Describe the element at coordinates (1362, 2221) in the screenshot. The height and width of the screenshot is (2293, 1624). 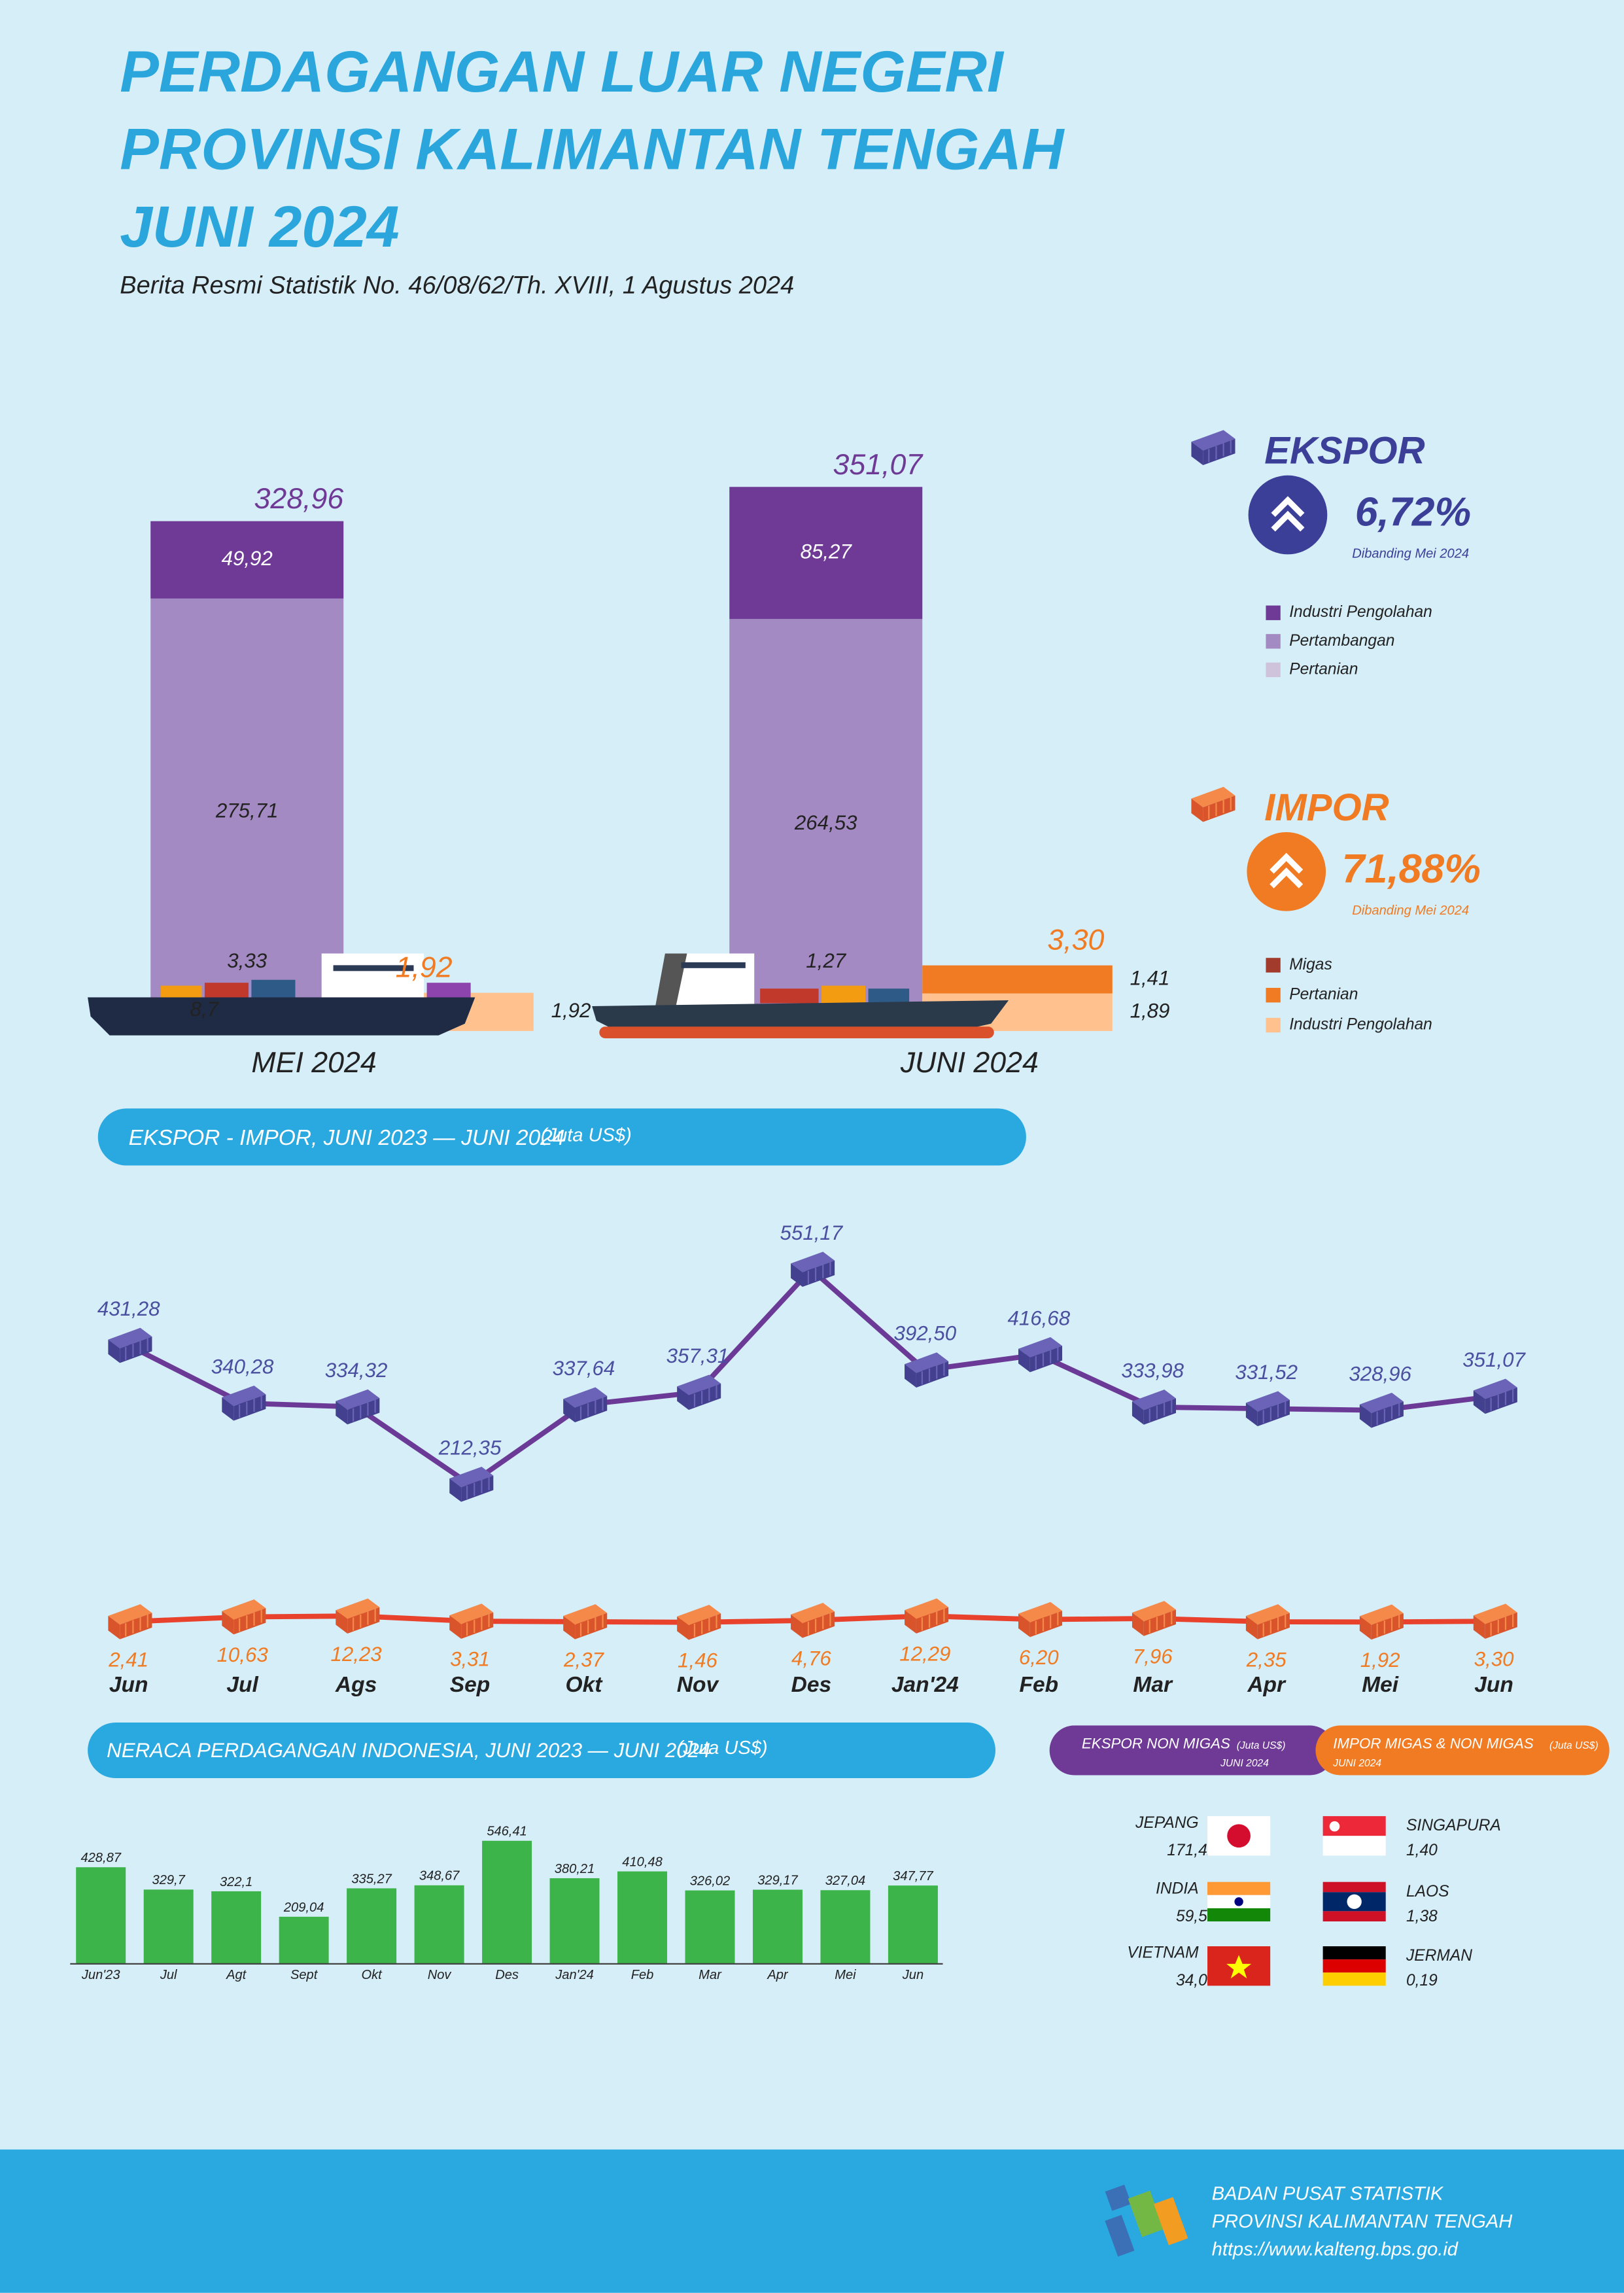
I see `footer-line: PROVINSI KALIMANTAN TENGAH` at that location.